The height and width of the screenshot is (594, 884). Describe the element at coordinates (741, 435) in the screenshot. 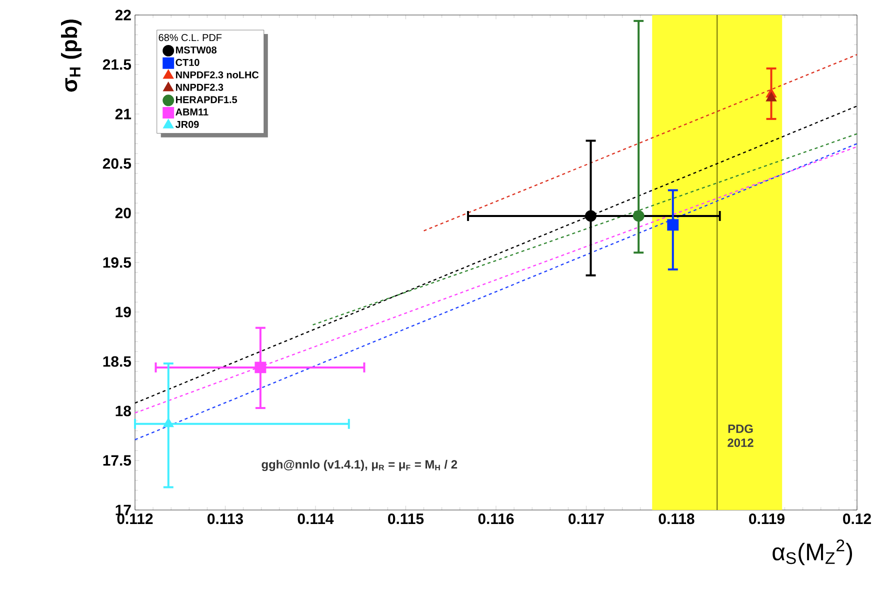

I see `band-label: PDG 2012` at that location.